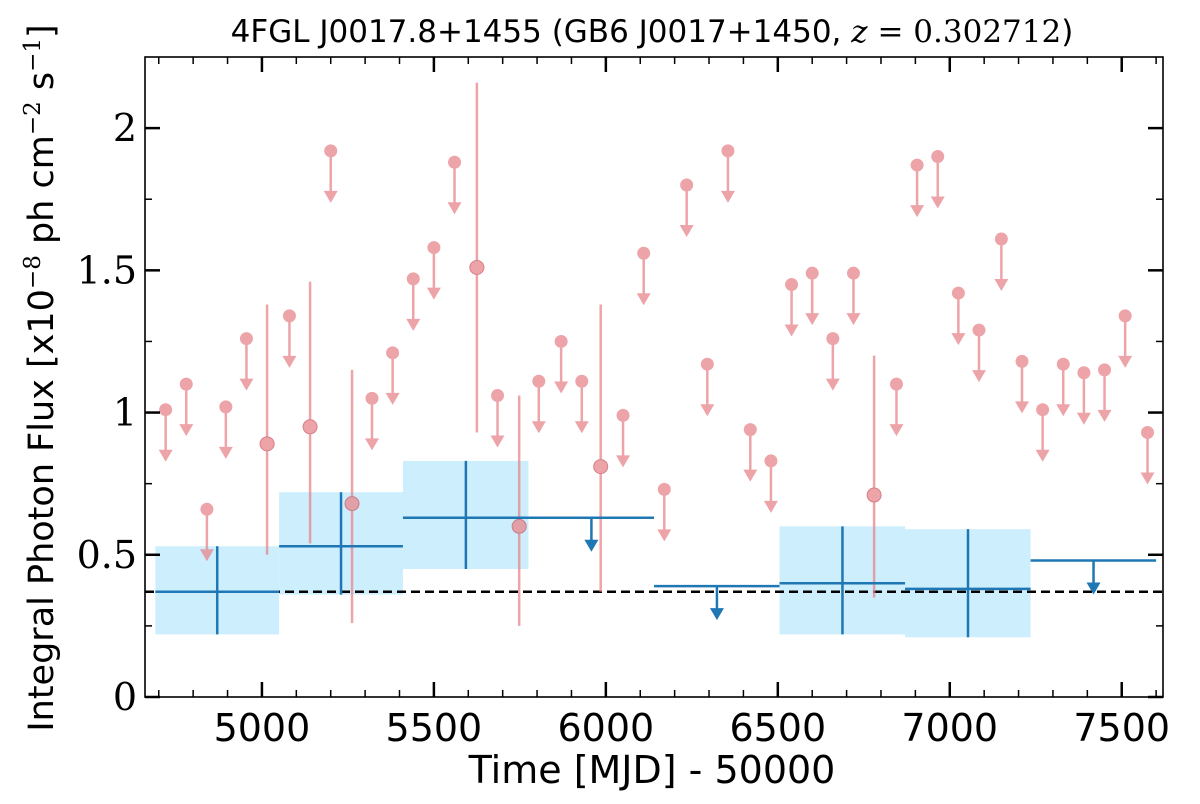 Image resolution: width=1200 pixels, height=804 pixels. I want to click on title-z-symbol: z, so click(859, 32).